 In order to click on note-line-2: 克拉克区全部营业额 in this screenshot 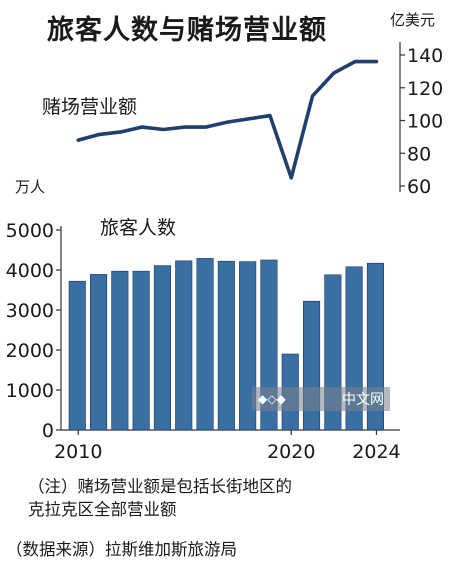, I will do `click(102, 509)`.